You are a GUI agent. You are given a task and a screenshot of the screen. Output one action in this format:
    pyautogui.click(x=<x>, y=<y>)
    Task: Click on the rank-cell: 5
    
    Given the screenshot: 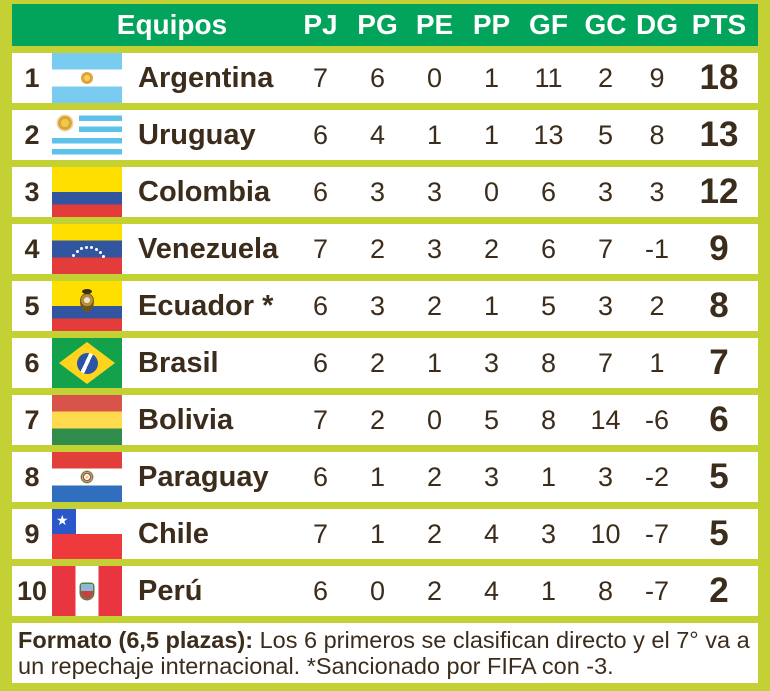 What is the action you would take?
    pyautogui.click(x=32, y=305)
    